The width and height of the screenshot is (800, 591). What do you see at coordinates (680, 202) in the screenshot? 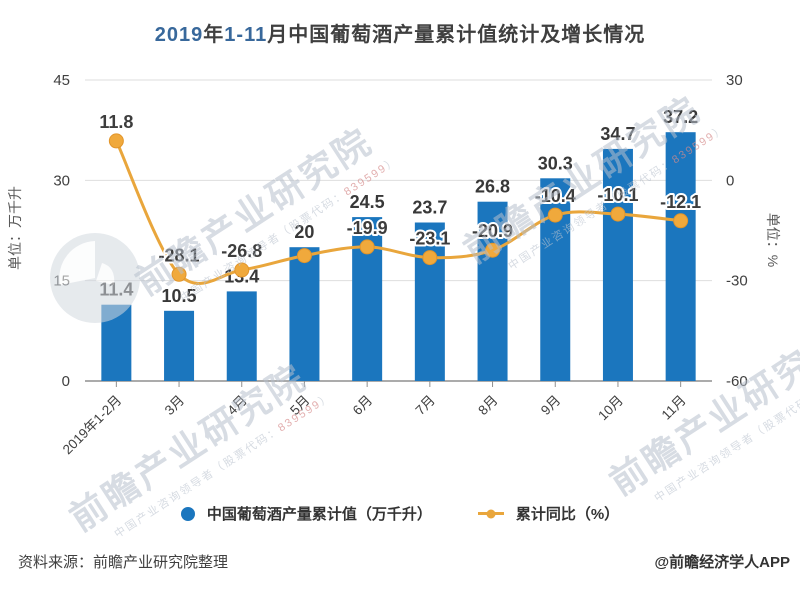
I see `line-value-label: -12.1` at bounding box center [680, 202].